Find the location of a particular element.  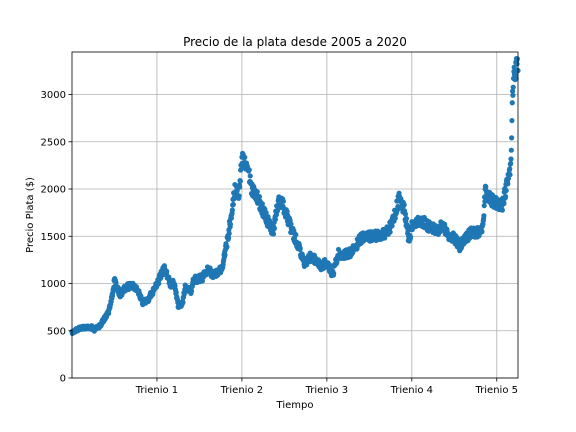

y-tick-label: 500 is located at coordinates (56, 331).